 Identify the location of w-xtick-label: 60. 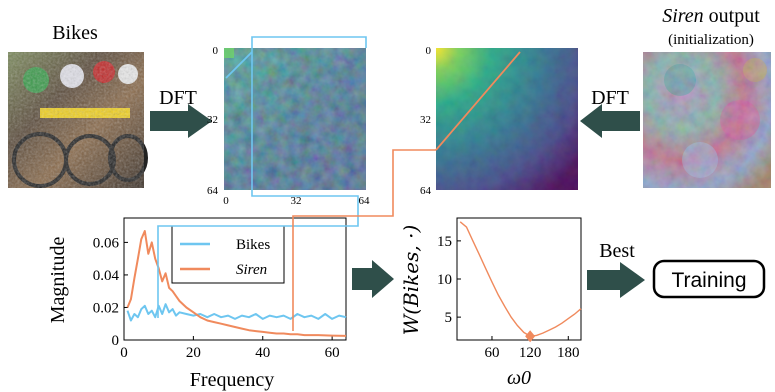
(491, 353).